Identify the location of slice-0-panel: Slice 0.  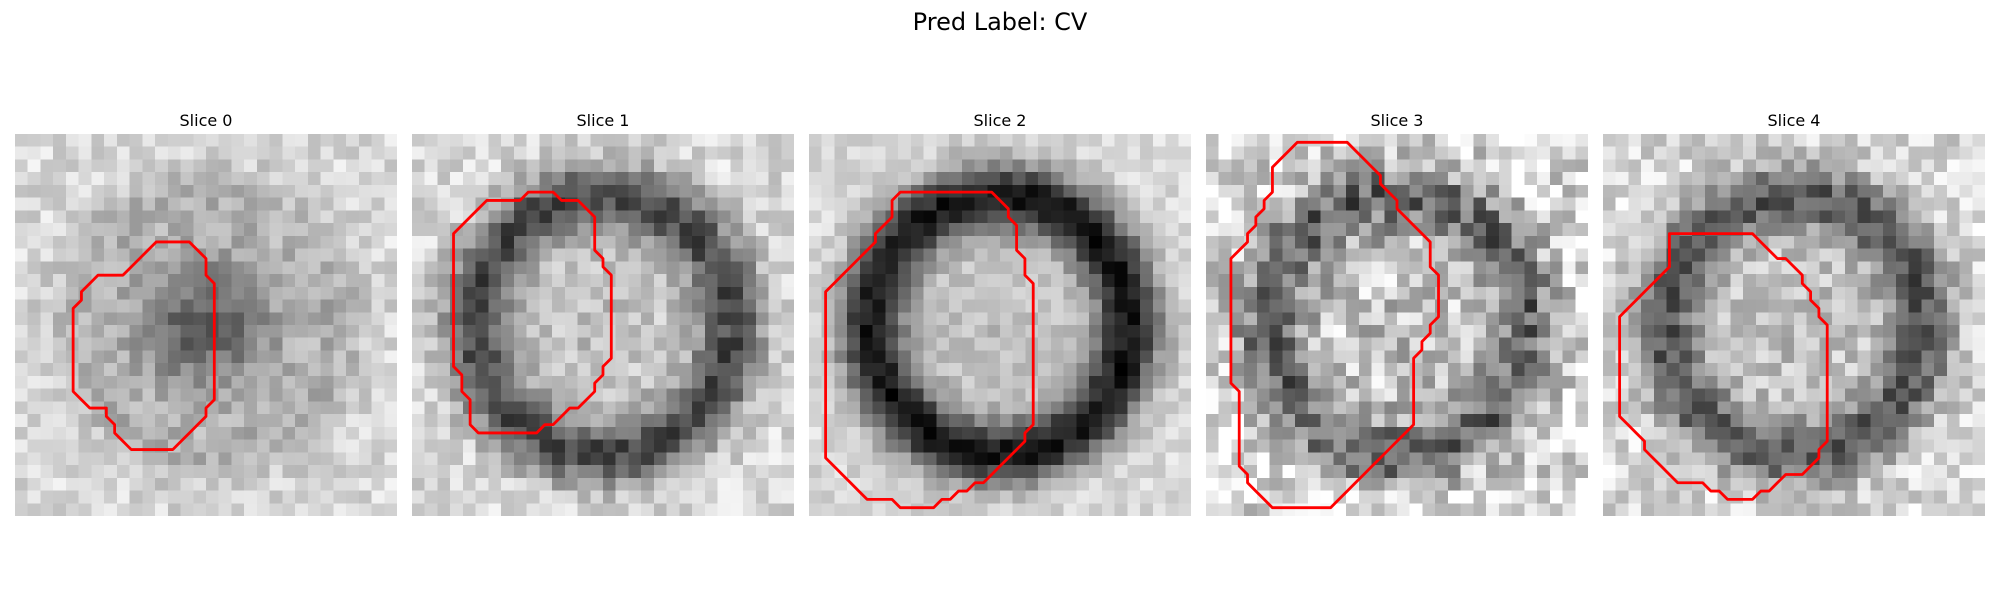
(206, 312).